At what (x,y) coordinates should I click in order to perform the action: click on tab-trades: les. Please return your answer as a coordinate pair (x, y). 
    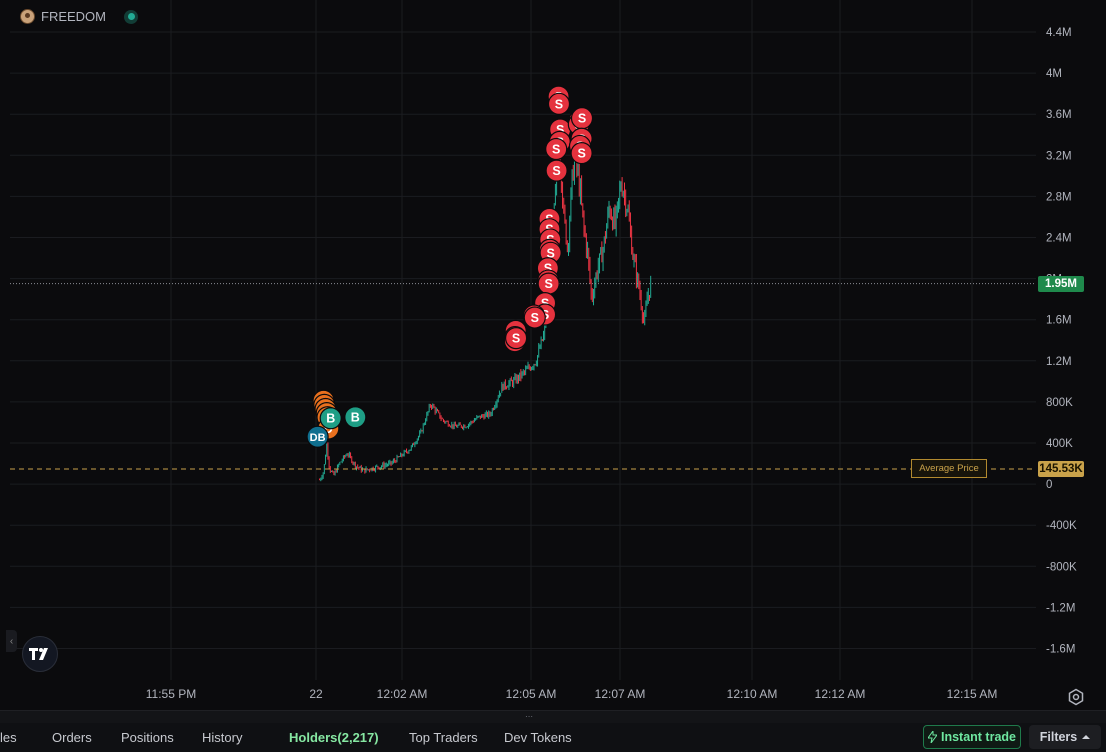
    Looking at the image, I should click on (8, 737).